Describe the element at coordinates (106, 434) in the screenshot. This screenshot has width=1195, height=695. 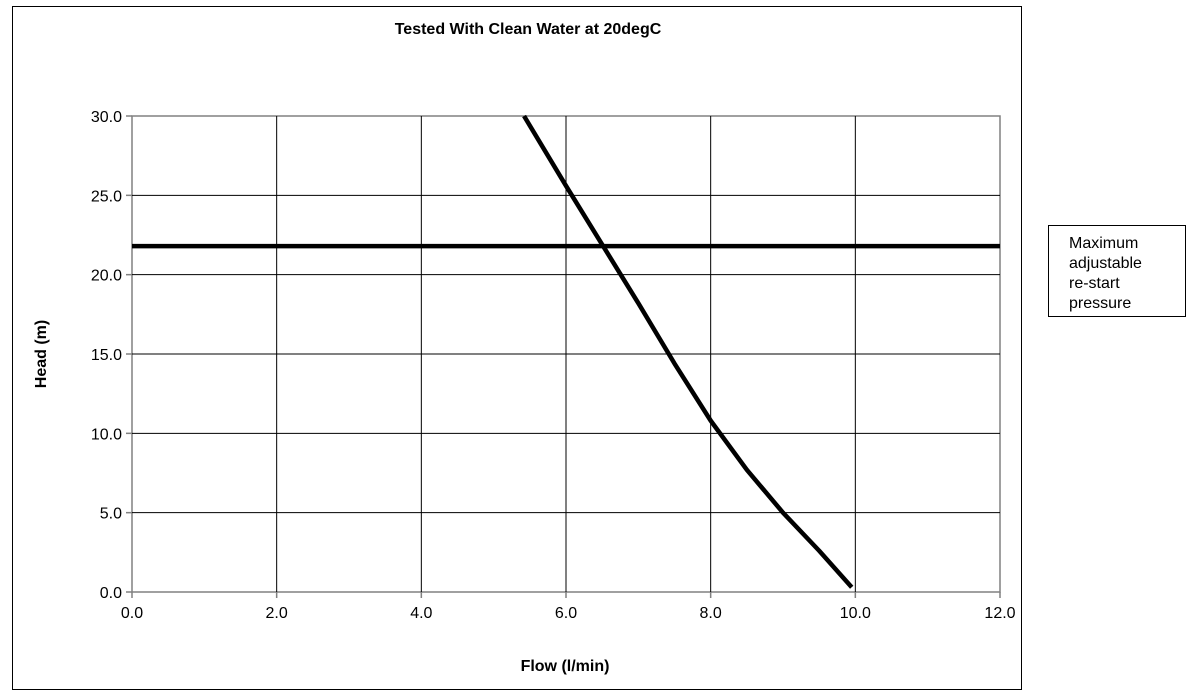
I see `y-tick-label: 10.0` at that location.